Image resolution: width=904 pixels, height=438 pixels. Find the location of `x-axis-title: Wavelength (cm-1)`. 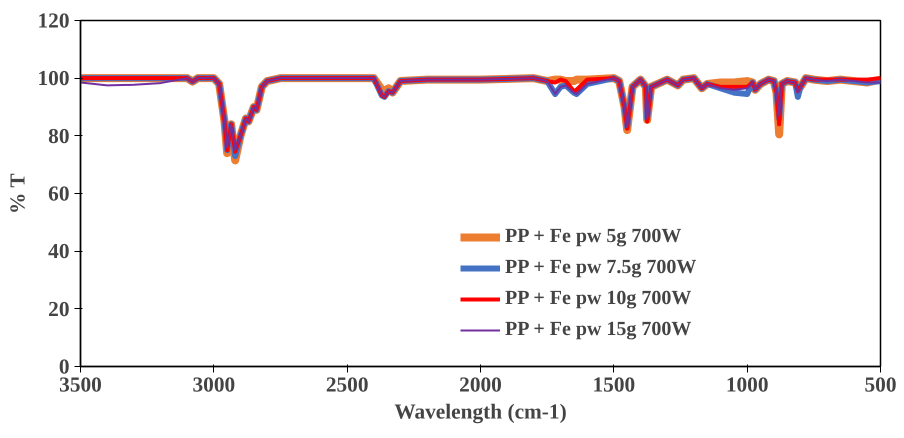

x-axis-title: Wavelength (cm-1) is located at coordinates (480, 412).